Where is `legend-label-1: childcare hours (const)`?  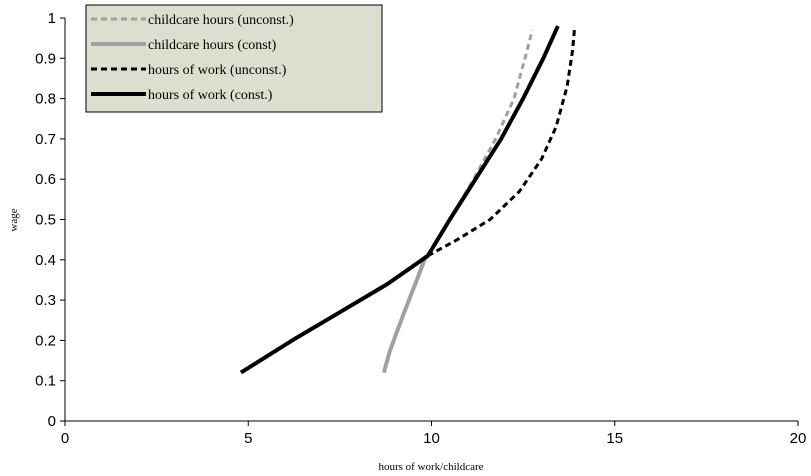
legend-label-1: childcare hours (const) is located at coordinates (212, 45).